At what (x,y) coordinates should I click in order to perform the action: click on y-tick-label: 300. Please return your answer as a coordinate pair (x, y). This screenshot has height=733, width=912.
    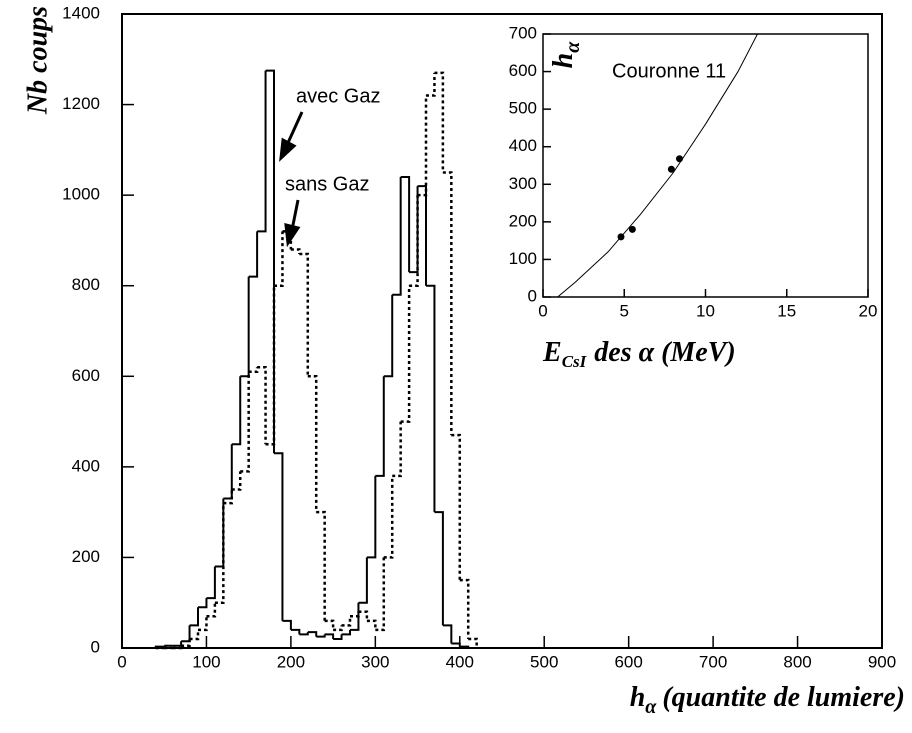
    Looking at the image, I should click on (523, 183).